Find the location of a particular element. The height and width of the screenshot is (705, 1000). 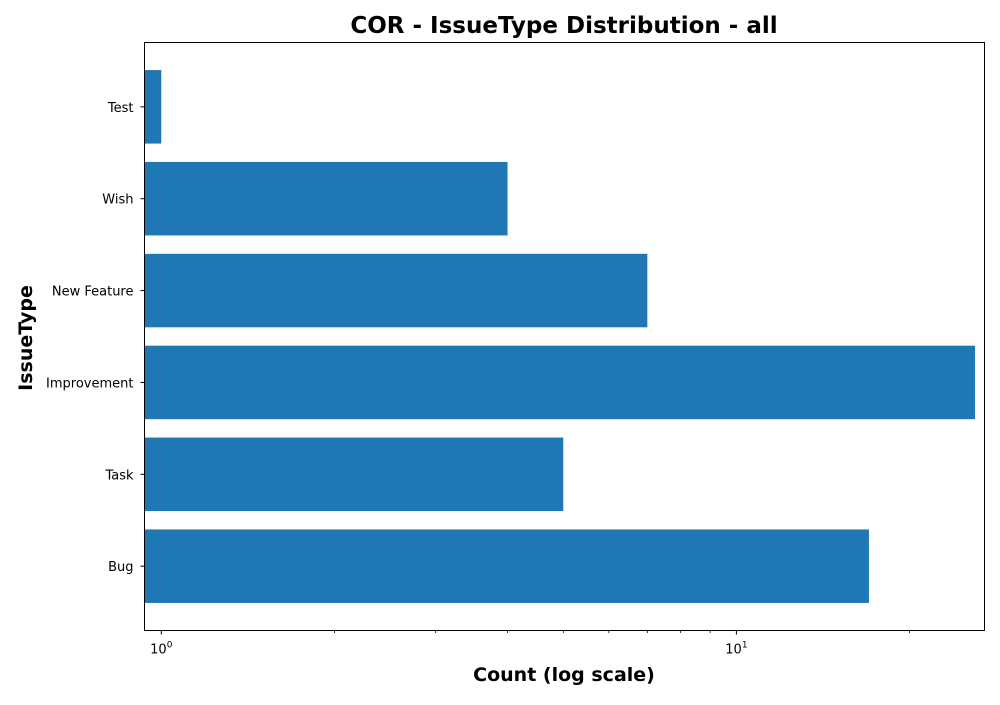

x-tick-label: 10¹ is located at coordinates (736, 649).